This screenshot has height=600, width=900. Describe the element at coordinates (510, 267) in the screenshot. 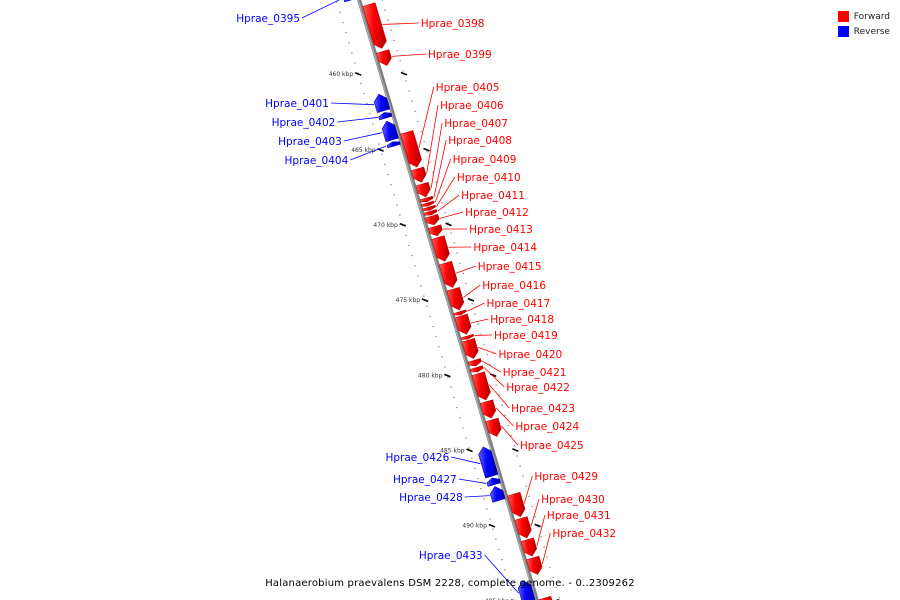

I see `gene-label: Hprae_0415` at that location.